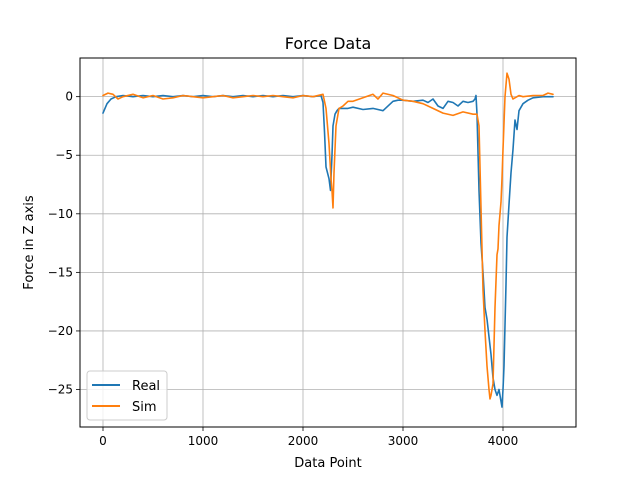  Describe the element at coordinates (64, 155) in the screenshot. I see `y-tick-label: −5` at that location.